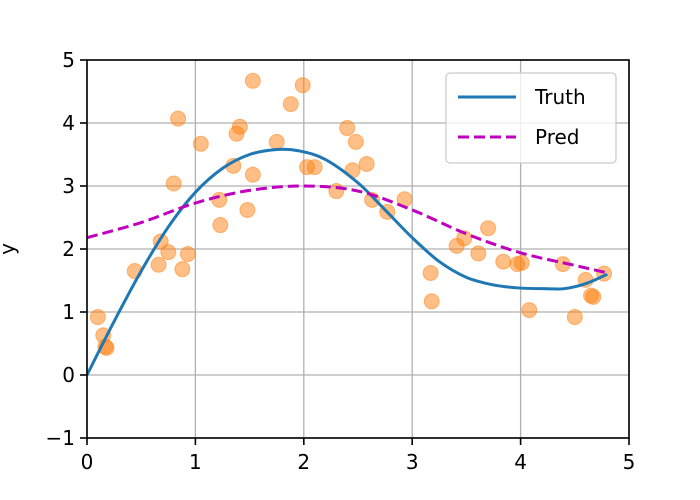 The width and height of the screenshot is (700, 500). I want to click on x-tick-label: 2, so click(303, 462).